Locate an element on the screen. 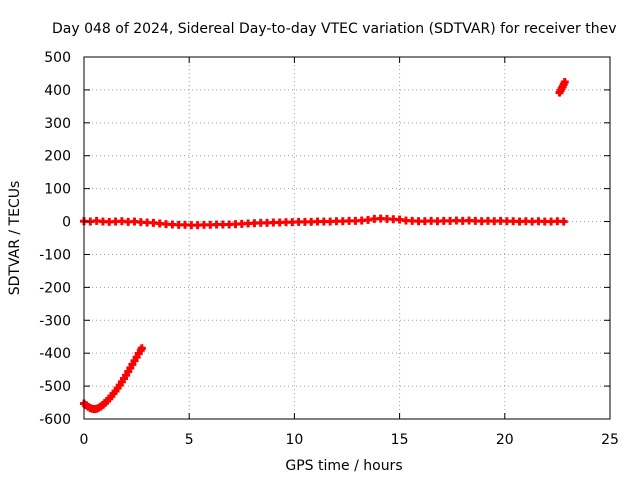 The image size is (640, 480). x-tick-label: 25 is located at coordinates (610, 440).